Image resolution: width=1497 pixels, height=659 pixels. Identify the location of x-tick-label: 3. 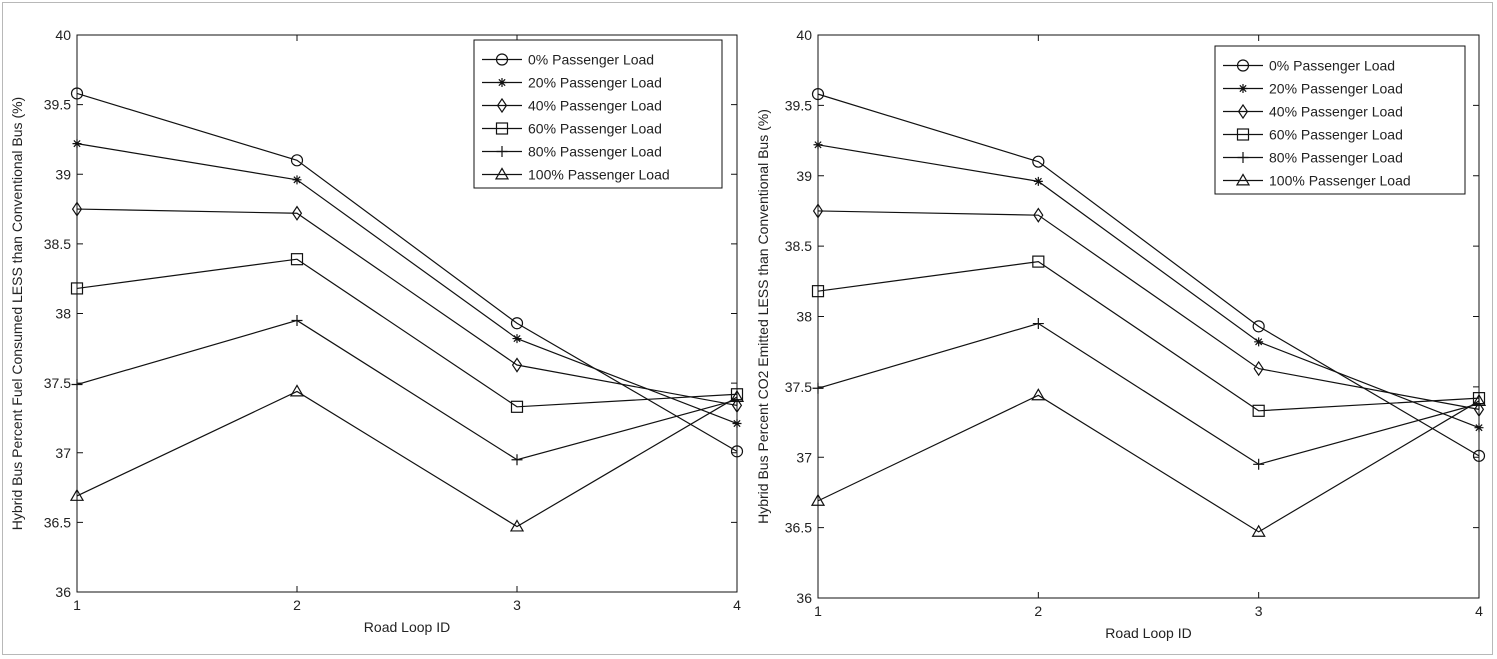
(517, 605).